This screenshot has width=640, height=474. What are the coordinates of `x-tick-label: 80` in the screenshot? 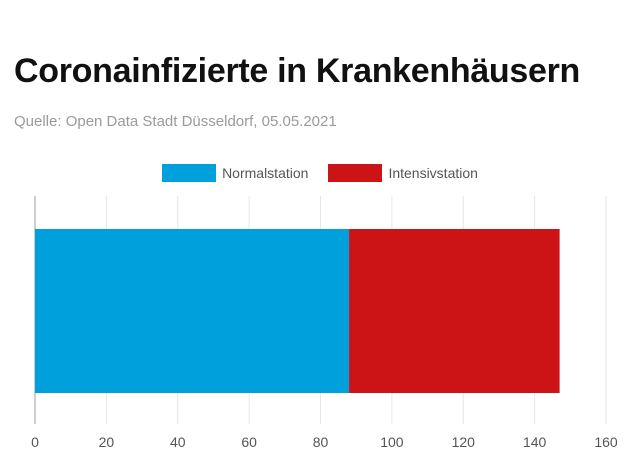 It's located at (321, 442).